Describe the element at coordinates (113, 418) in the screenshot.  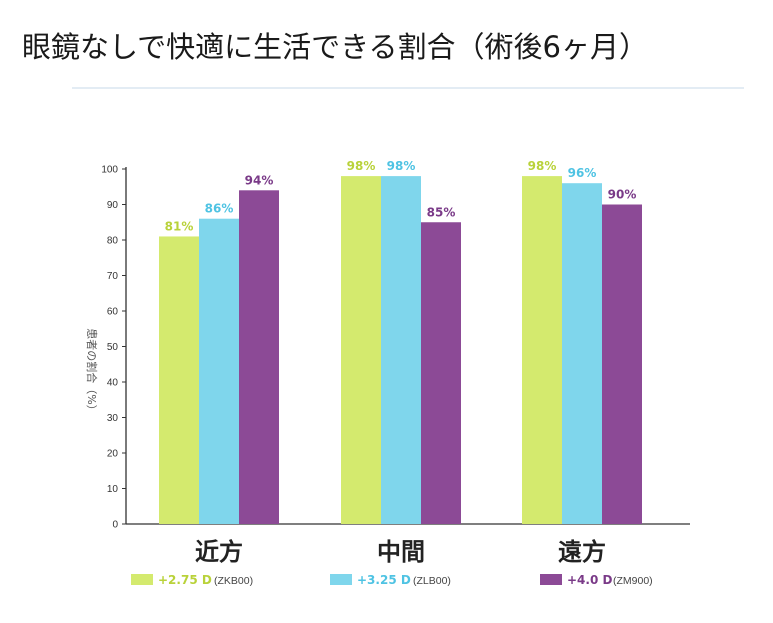
I see `y-tick-label: 30` at that location.